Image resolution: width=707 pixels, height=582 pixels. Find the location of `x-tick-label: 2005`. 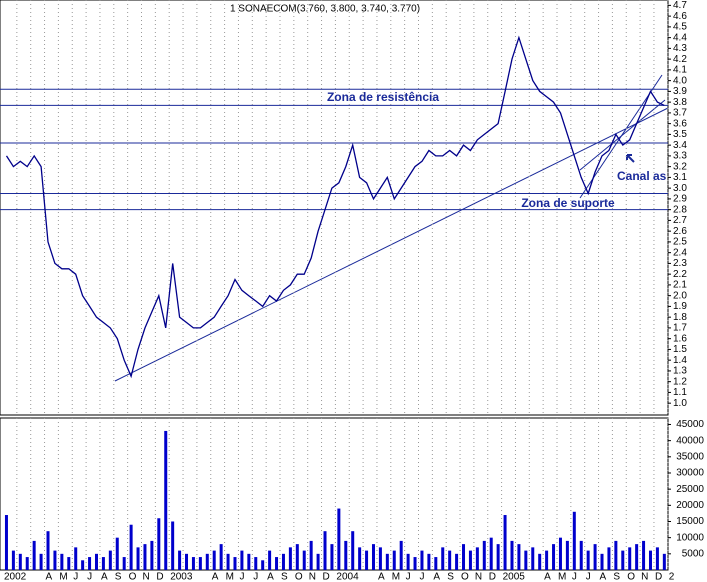

x-tick-label: 2005 is located at coordinates (514, 577).